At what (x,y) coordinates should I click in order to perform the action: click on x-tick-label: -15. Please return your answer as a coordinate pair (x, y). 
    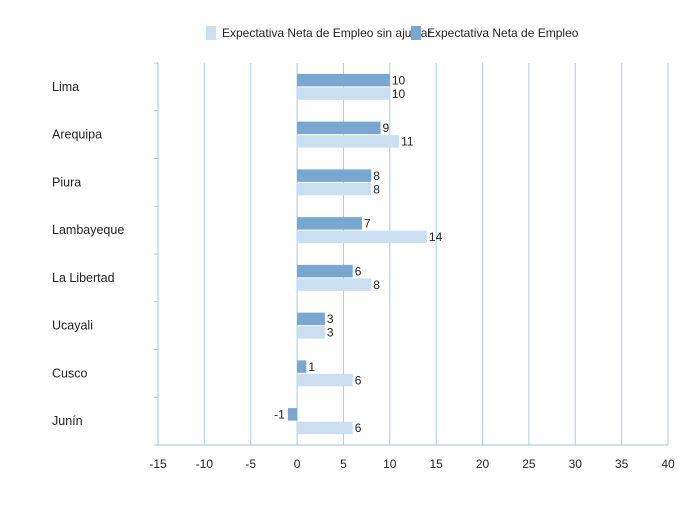
    Looking at the image, I should click on (158, 464).